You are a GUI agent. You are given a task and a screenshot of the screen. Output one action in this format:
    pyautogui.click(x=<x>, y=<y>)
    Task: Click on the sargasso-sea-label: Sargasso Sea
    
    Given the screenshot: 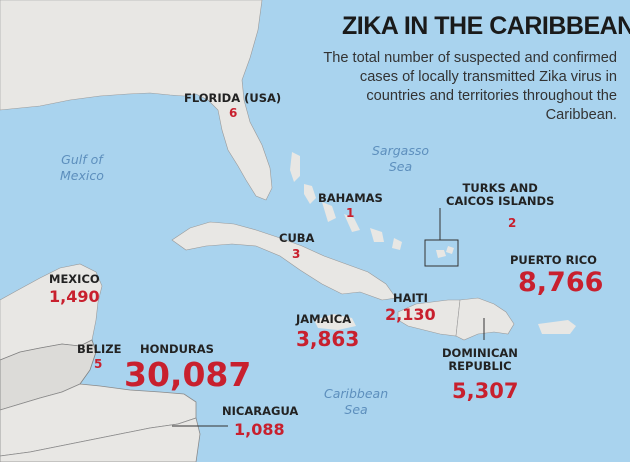 What is the action you would take?
    pyautogui.click(x=400, y=159)
    